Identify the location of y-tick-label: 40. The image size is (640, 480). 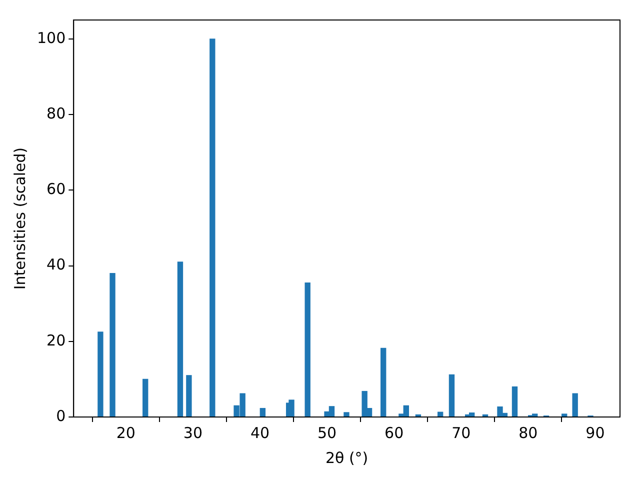
(56, 265).